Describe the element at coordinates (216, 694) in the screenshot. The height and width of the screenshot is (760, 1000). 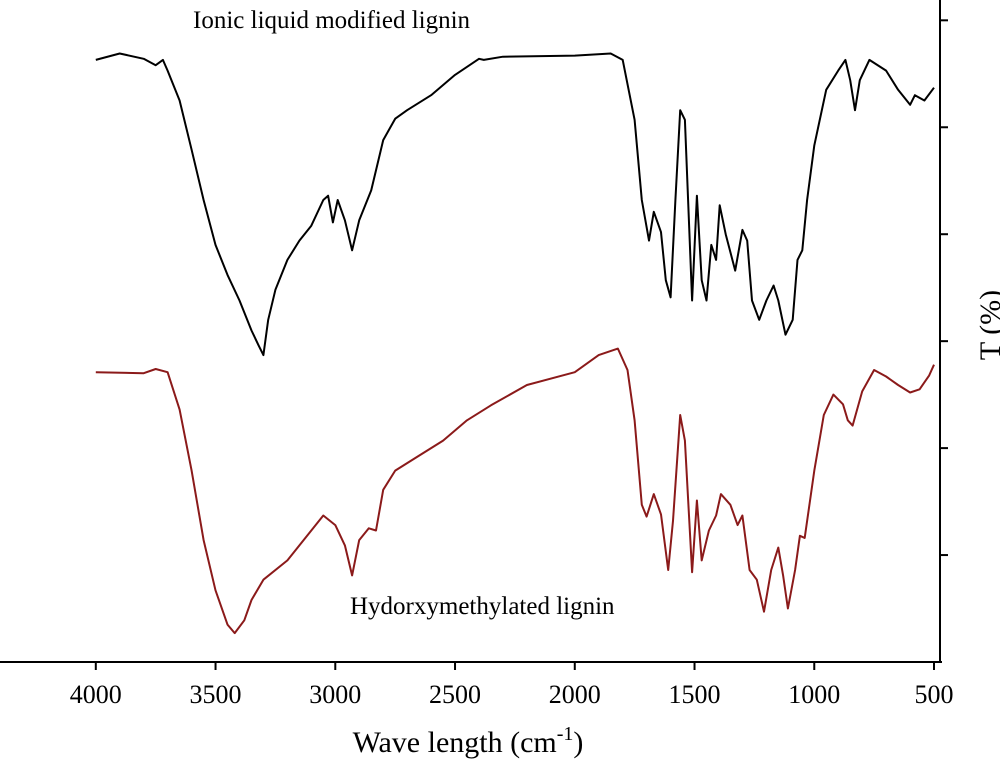
I see `x-tick-label: 3500` at that location.